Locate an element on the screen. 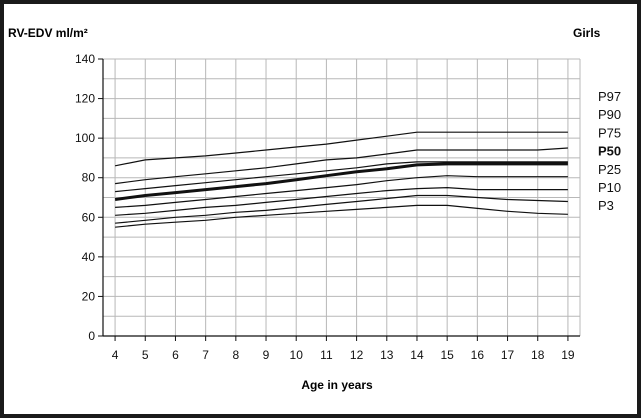 Image resolution: width=641 pixels, height=418 pixels. y-tick-label: 40 is located at coordinates (89, 257).